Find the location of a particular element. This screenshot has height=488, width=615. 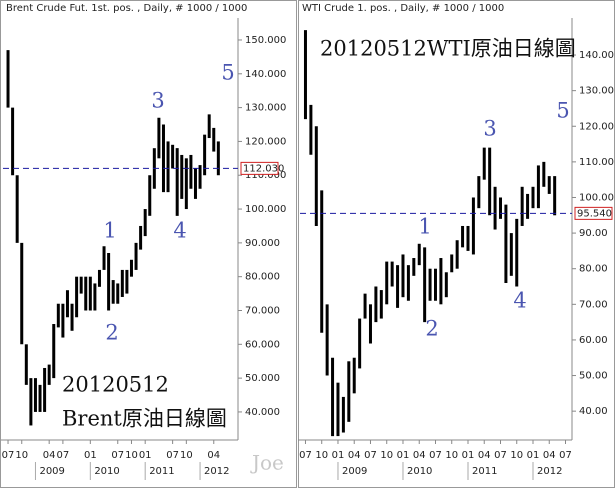

watermark: Joe is located at coordinates (267, 463).